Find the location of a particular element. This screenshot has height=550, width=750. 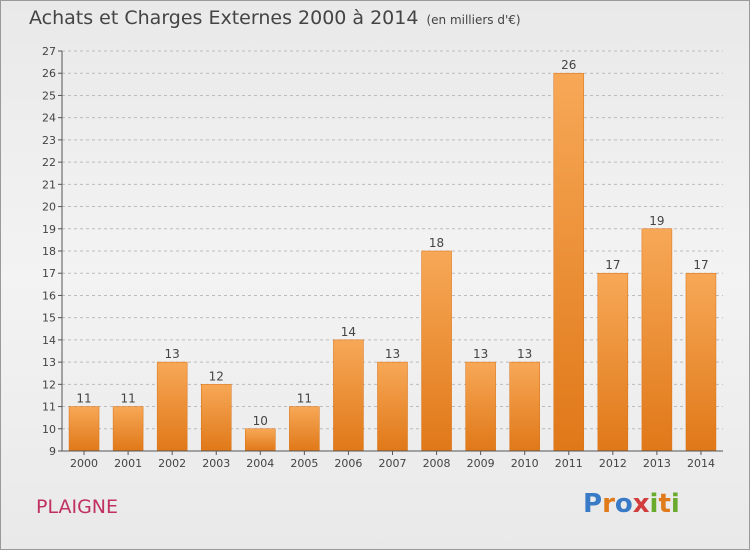

bar-value-label: 19 is located at coordinates (656, 221).